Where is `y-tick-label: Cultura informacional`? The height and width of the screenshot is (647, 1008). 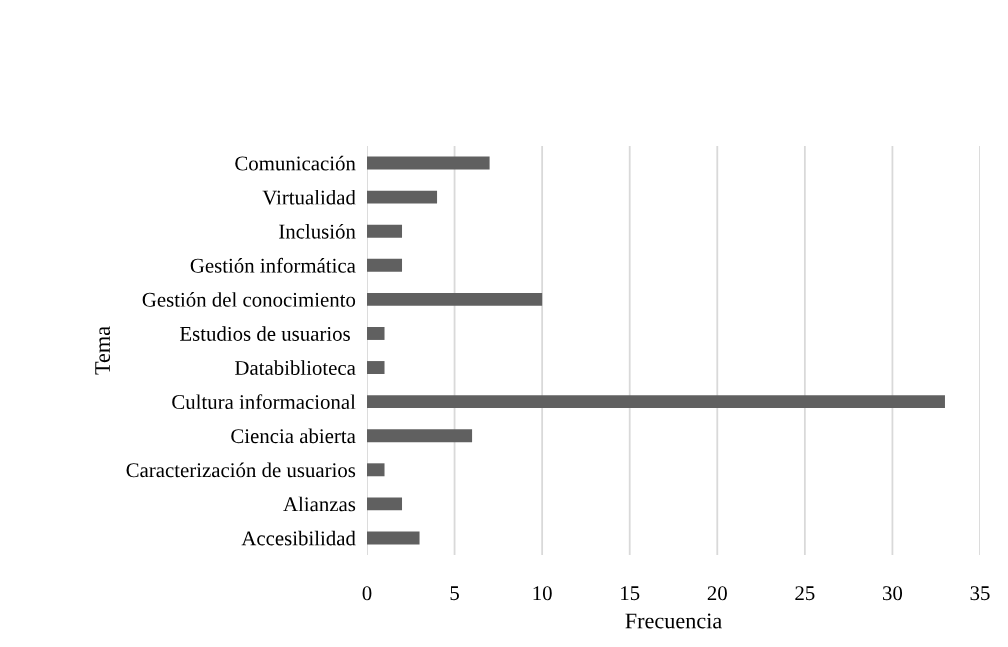 y-tick-label: Cultura informacional is located at coordinates (264, 402).